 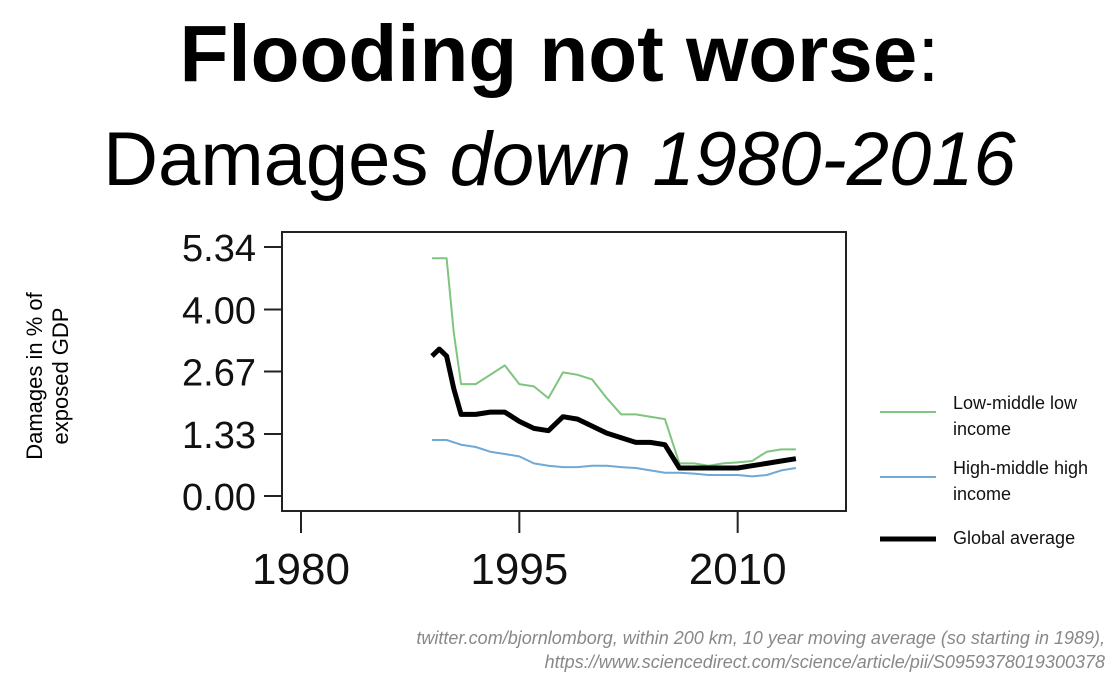 What do you see at coordinates (519, 569) in the screenshot?
I see `x-tick-label: 1995` at bounding box center [519, 569].